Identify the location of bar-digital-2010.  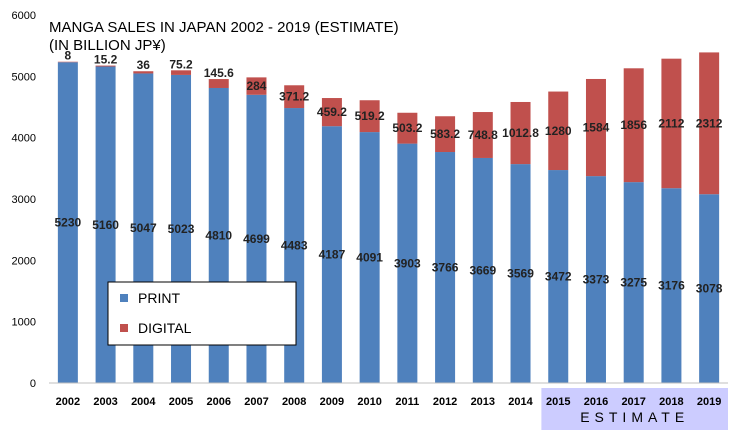
(369, 116).